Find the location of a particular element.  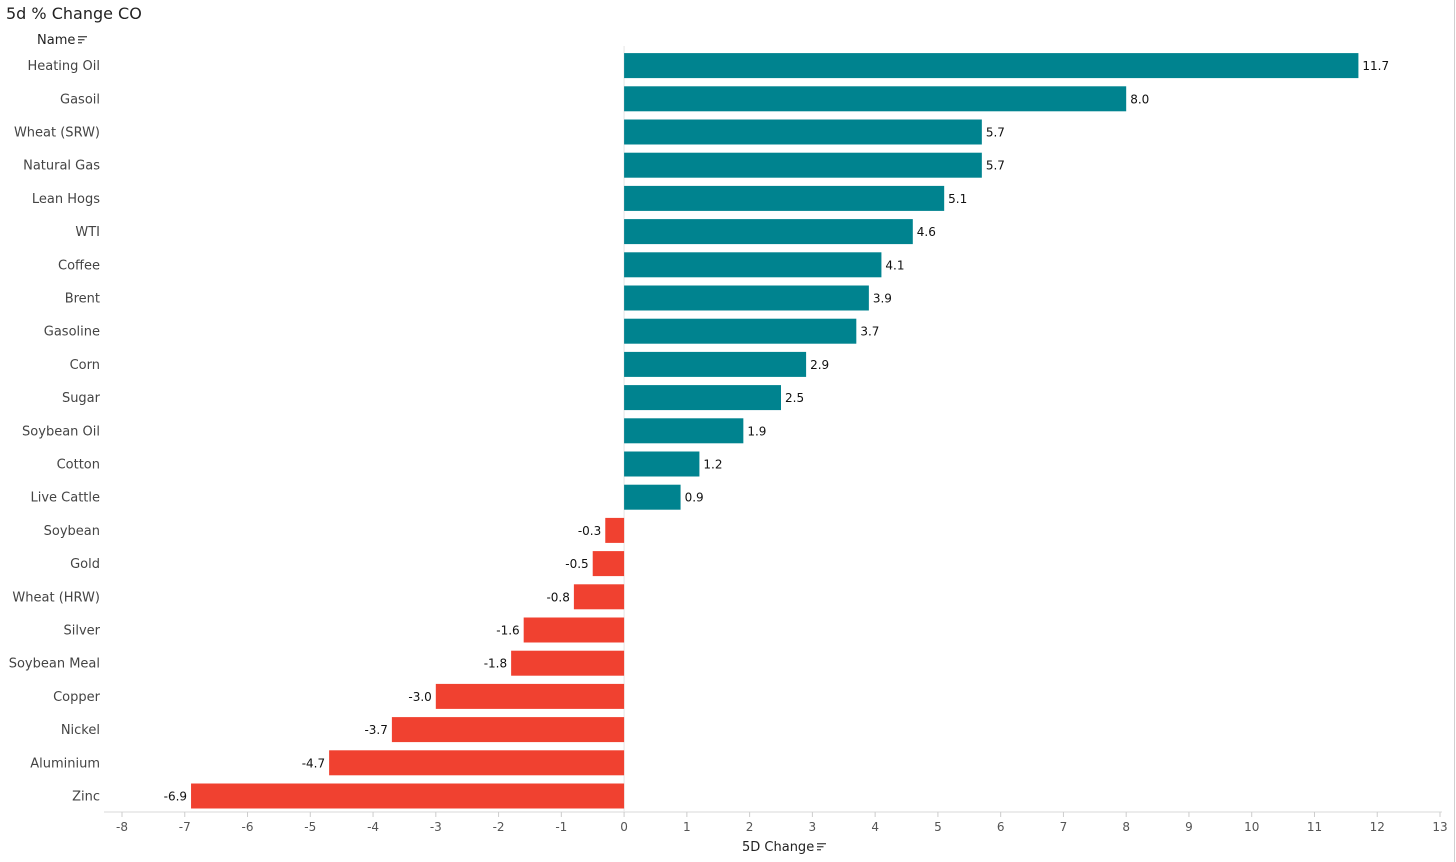

category-label: Coffee is located at coordinates (79, 265).